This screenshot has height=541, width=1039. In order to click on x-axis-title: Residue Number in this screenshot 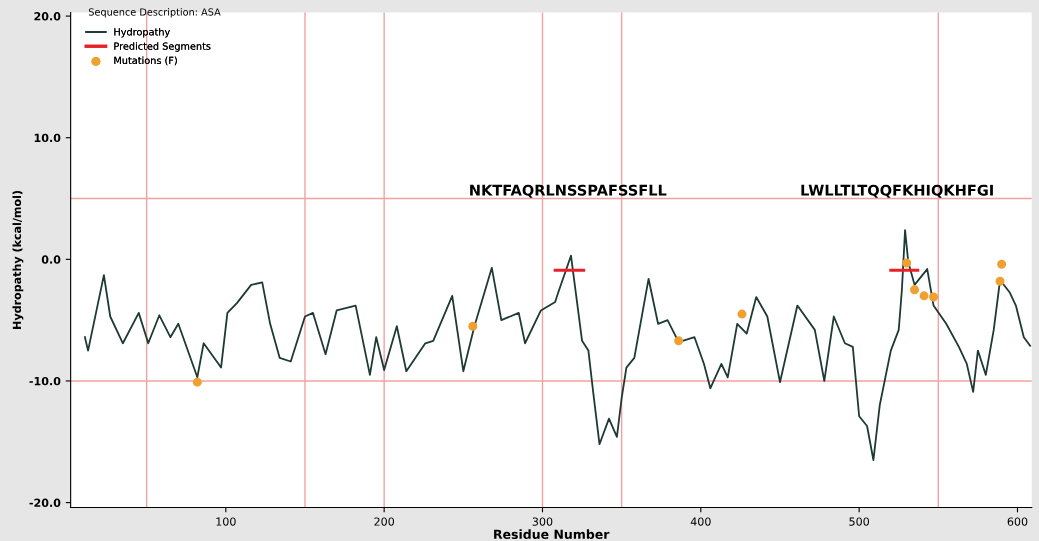, I will do `click(552, 534)`.